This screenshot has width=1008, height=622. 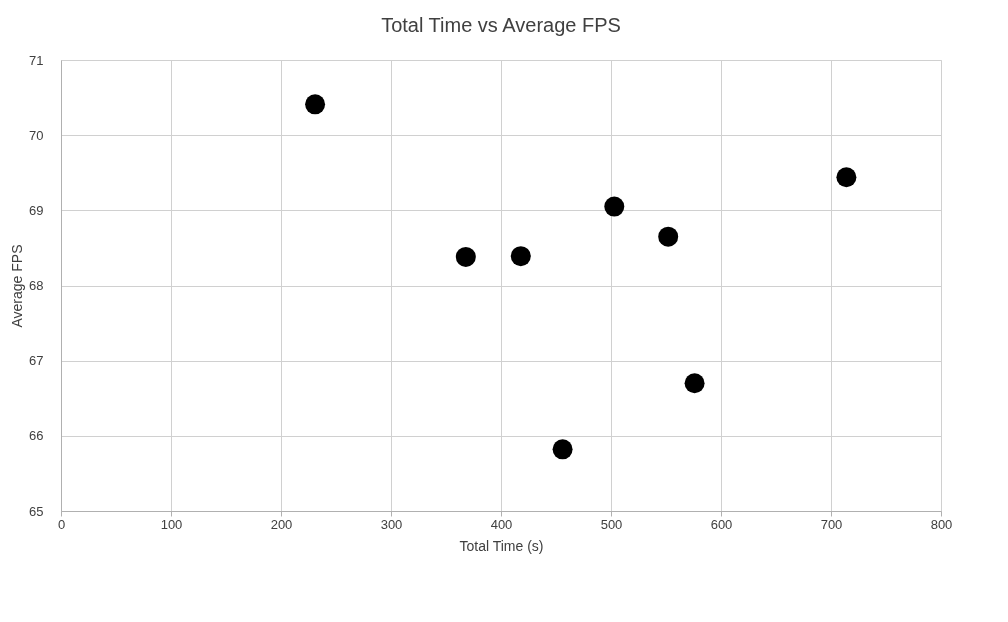 What do you see at coordinates (941, 524) in the screenshot?
I see `x-tick-label: 800` at bounding box center [941, 524].